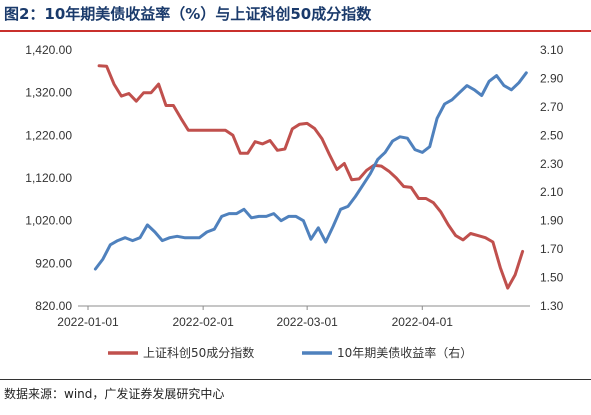 The height and width of the screenshot is (415, 591). Describe the element at coordinates (552, 192) in the screenshot. I see `y-right-tick-label: 2.10` at that location.